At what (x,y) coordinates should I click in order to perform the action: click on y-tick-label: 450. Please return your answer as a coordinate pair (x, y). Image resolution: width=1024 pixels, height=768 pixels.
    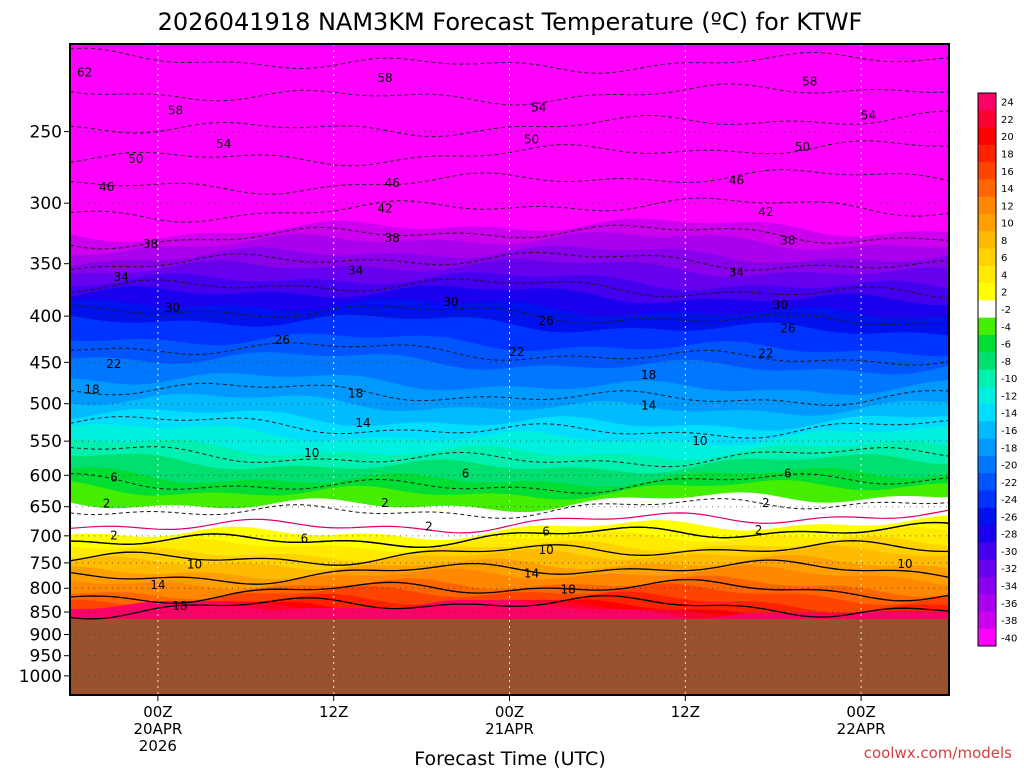
    Looking at the image, I should click on (46, 363).